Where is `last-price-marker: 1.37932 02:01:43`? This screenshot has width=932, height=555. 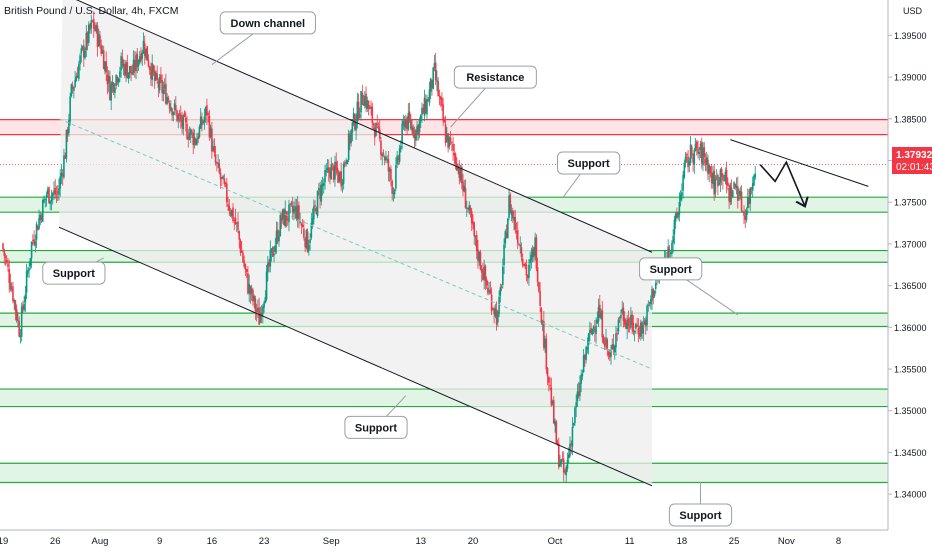 last-price-marker: 1.37932 02:01:43 is located at coordinates (912, 160).